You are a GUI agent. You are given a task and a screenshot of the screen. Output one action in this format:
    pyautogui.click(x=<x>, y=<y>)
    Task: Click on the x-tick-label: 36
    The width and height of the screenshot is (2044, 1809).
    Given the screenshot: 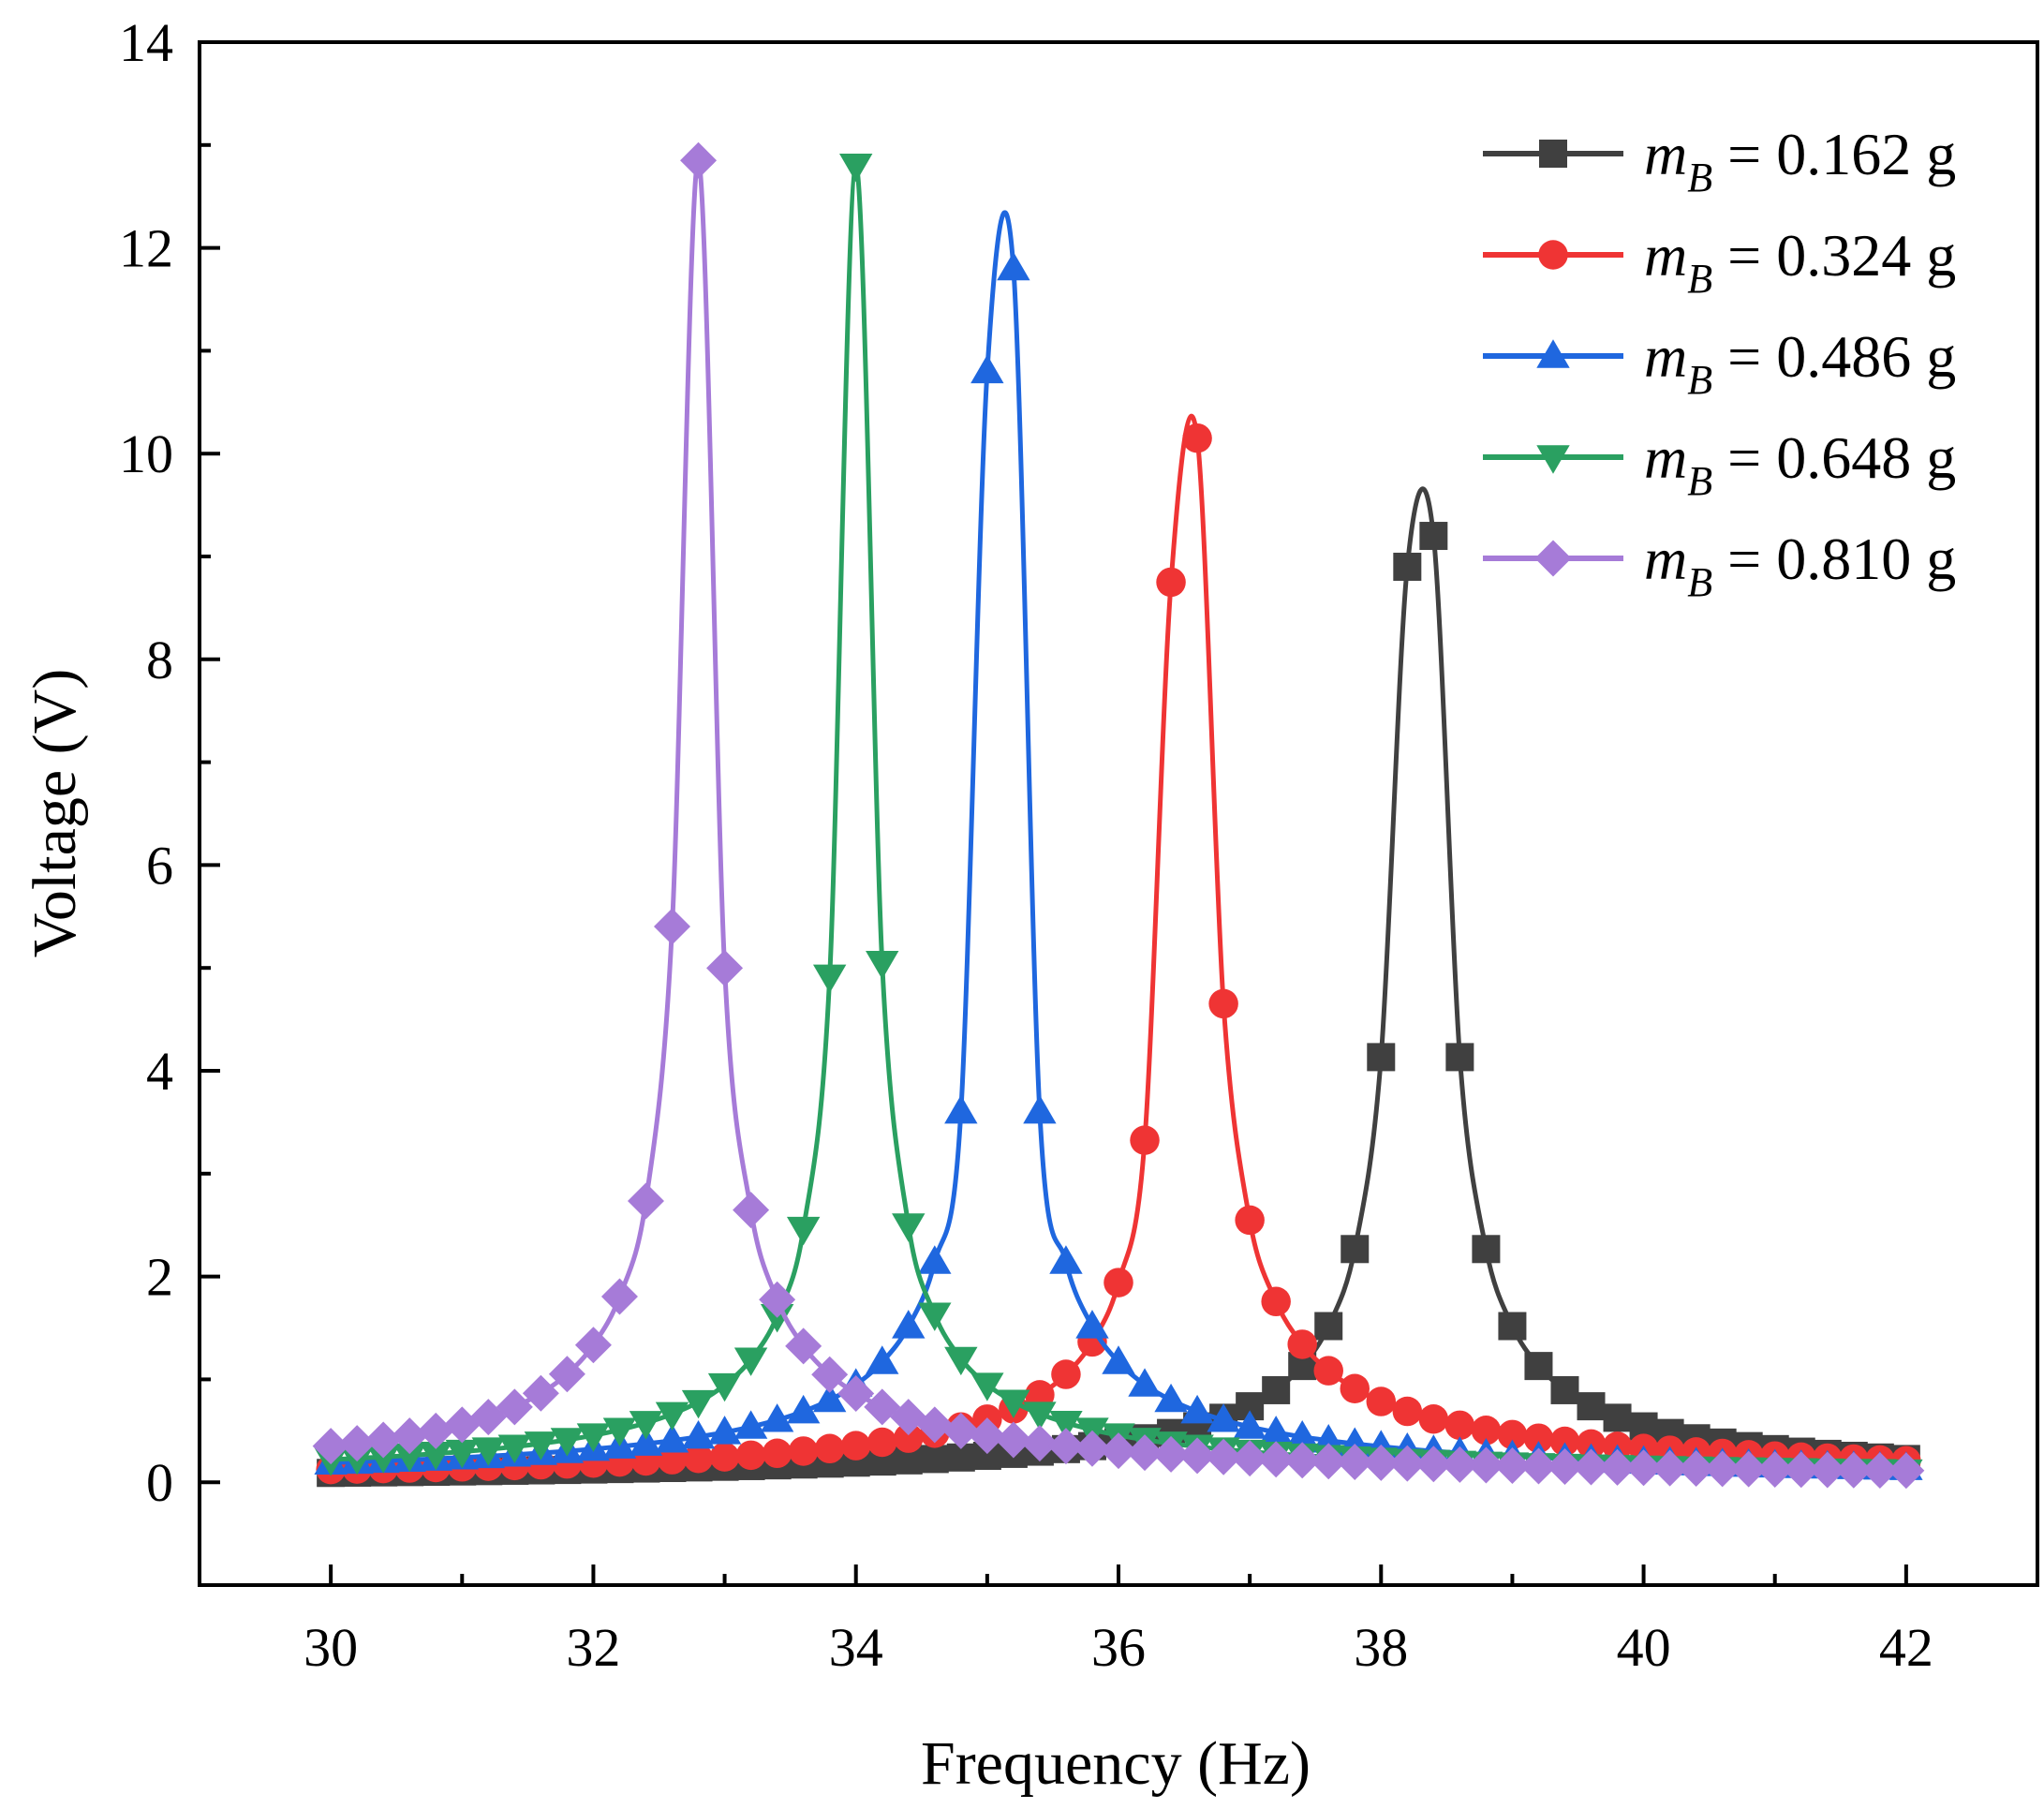 What is the action you would take?
    pyautogui.click(x=1118, y=1647)
    